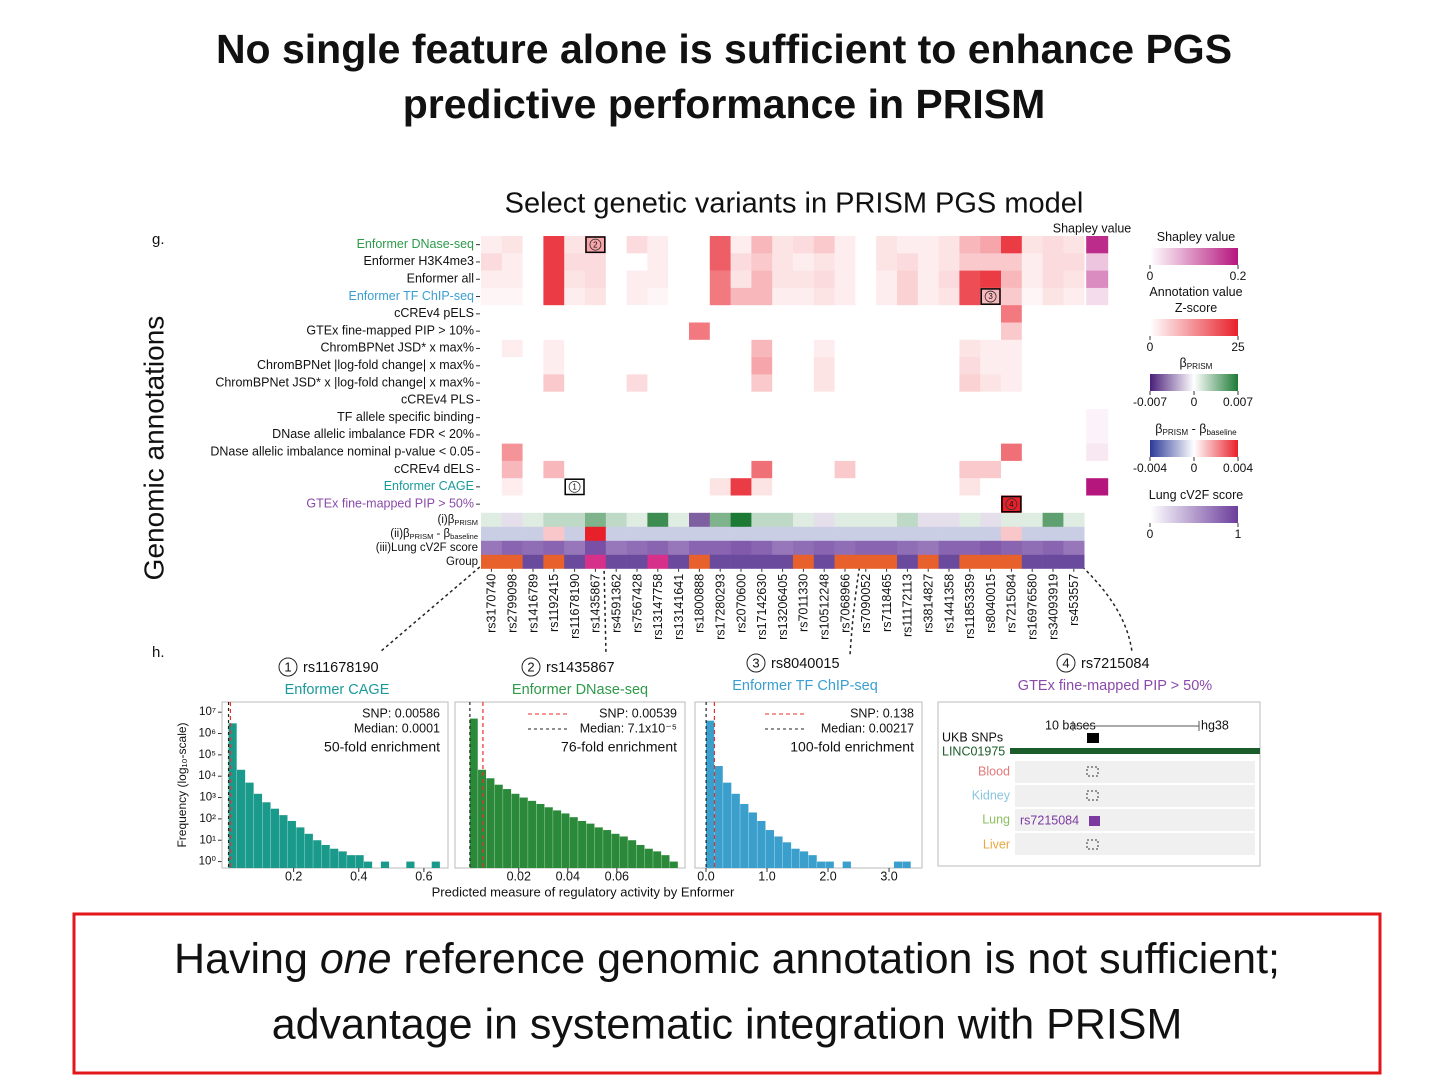 The height and width of the screenshot is (1080, 1440). I want to click on column-label: rs2070600, so click(741, 603).